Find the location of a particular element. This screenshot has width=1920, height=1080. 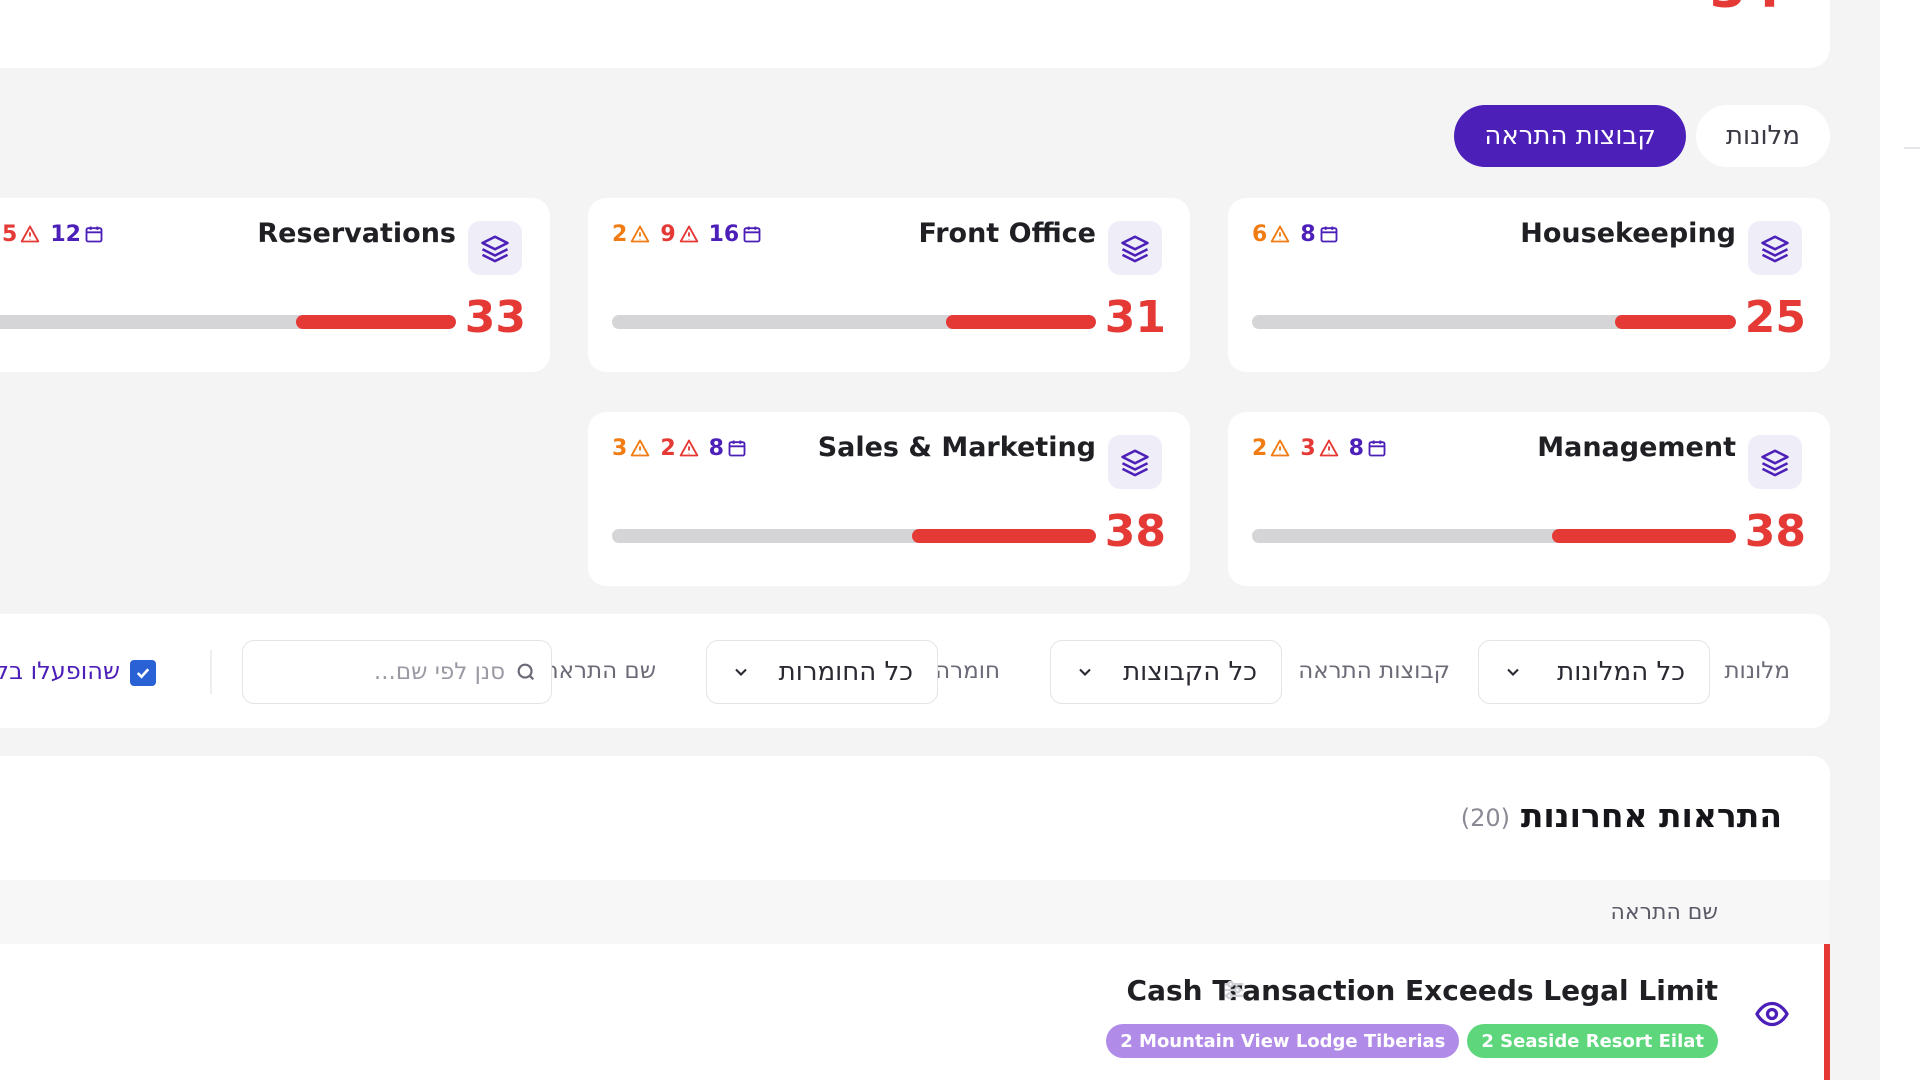

search-icon is located at coordinates (526, 672).